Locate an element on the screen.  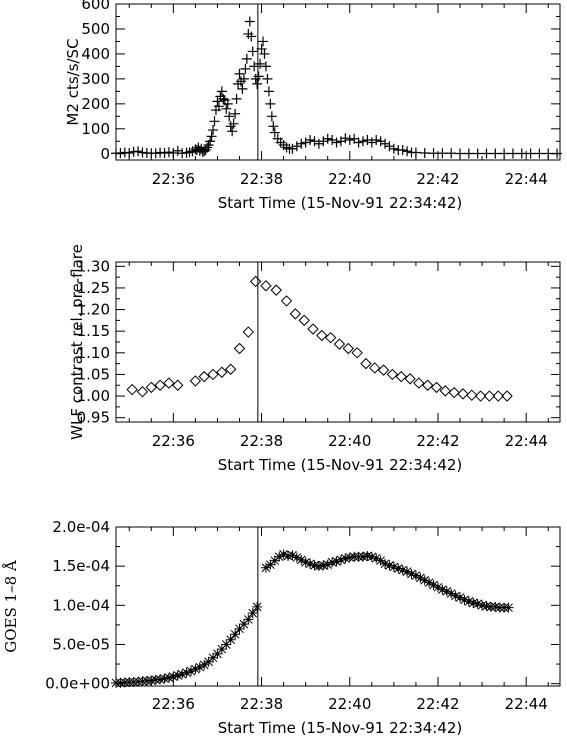
y-tick-label: 0.0e+00 is located at coordinates (77, 684).